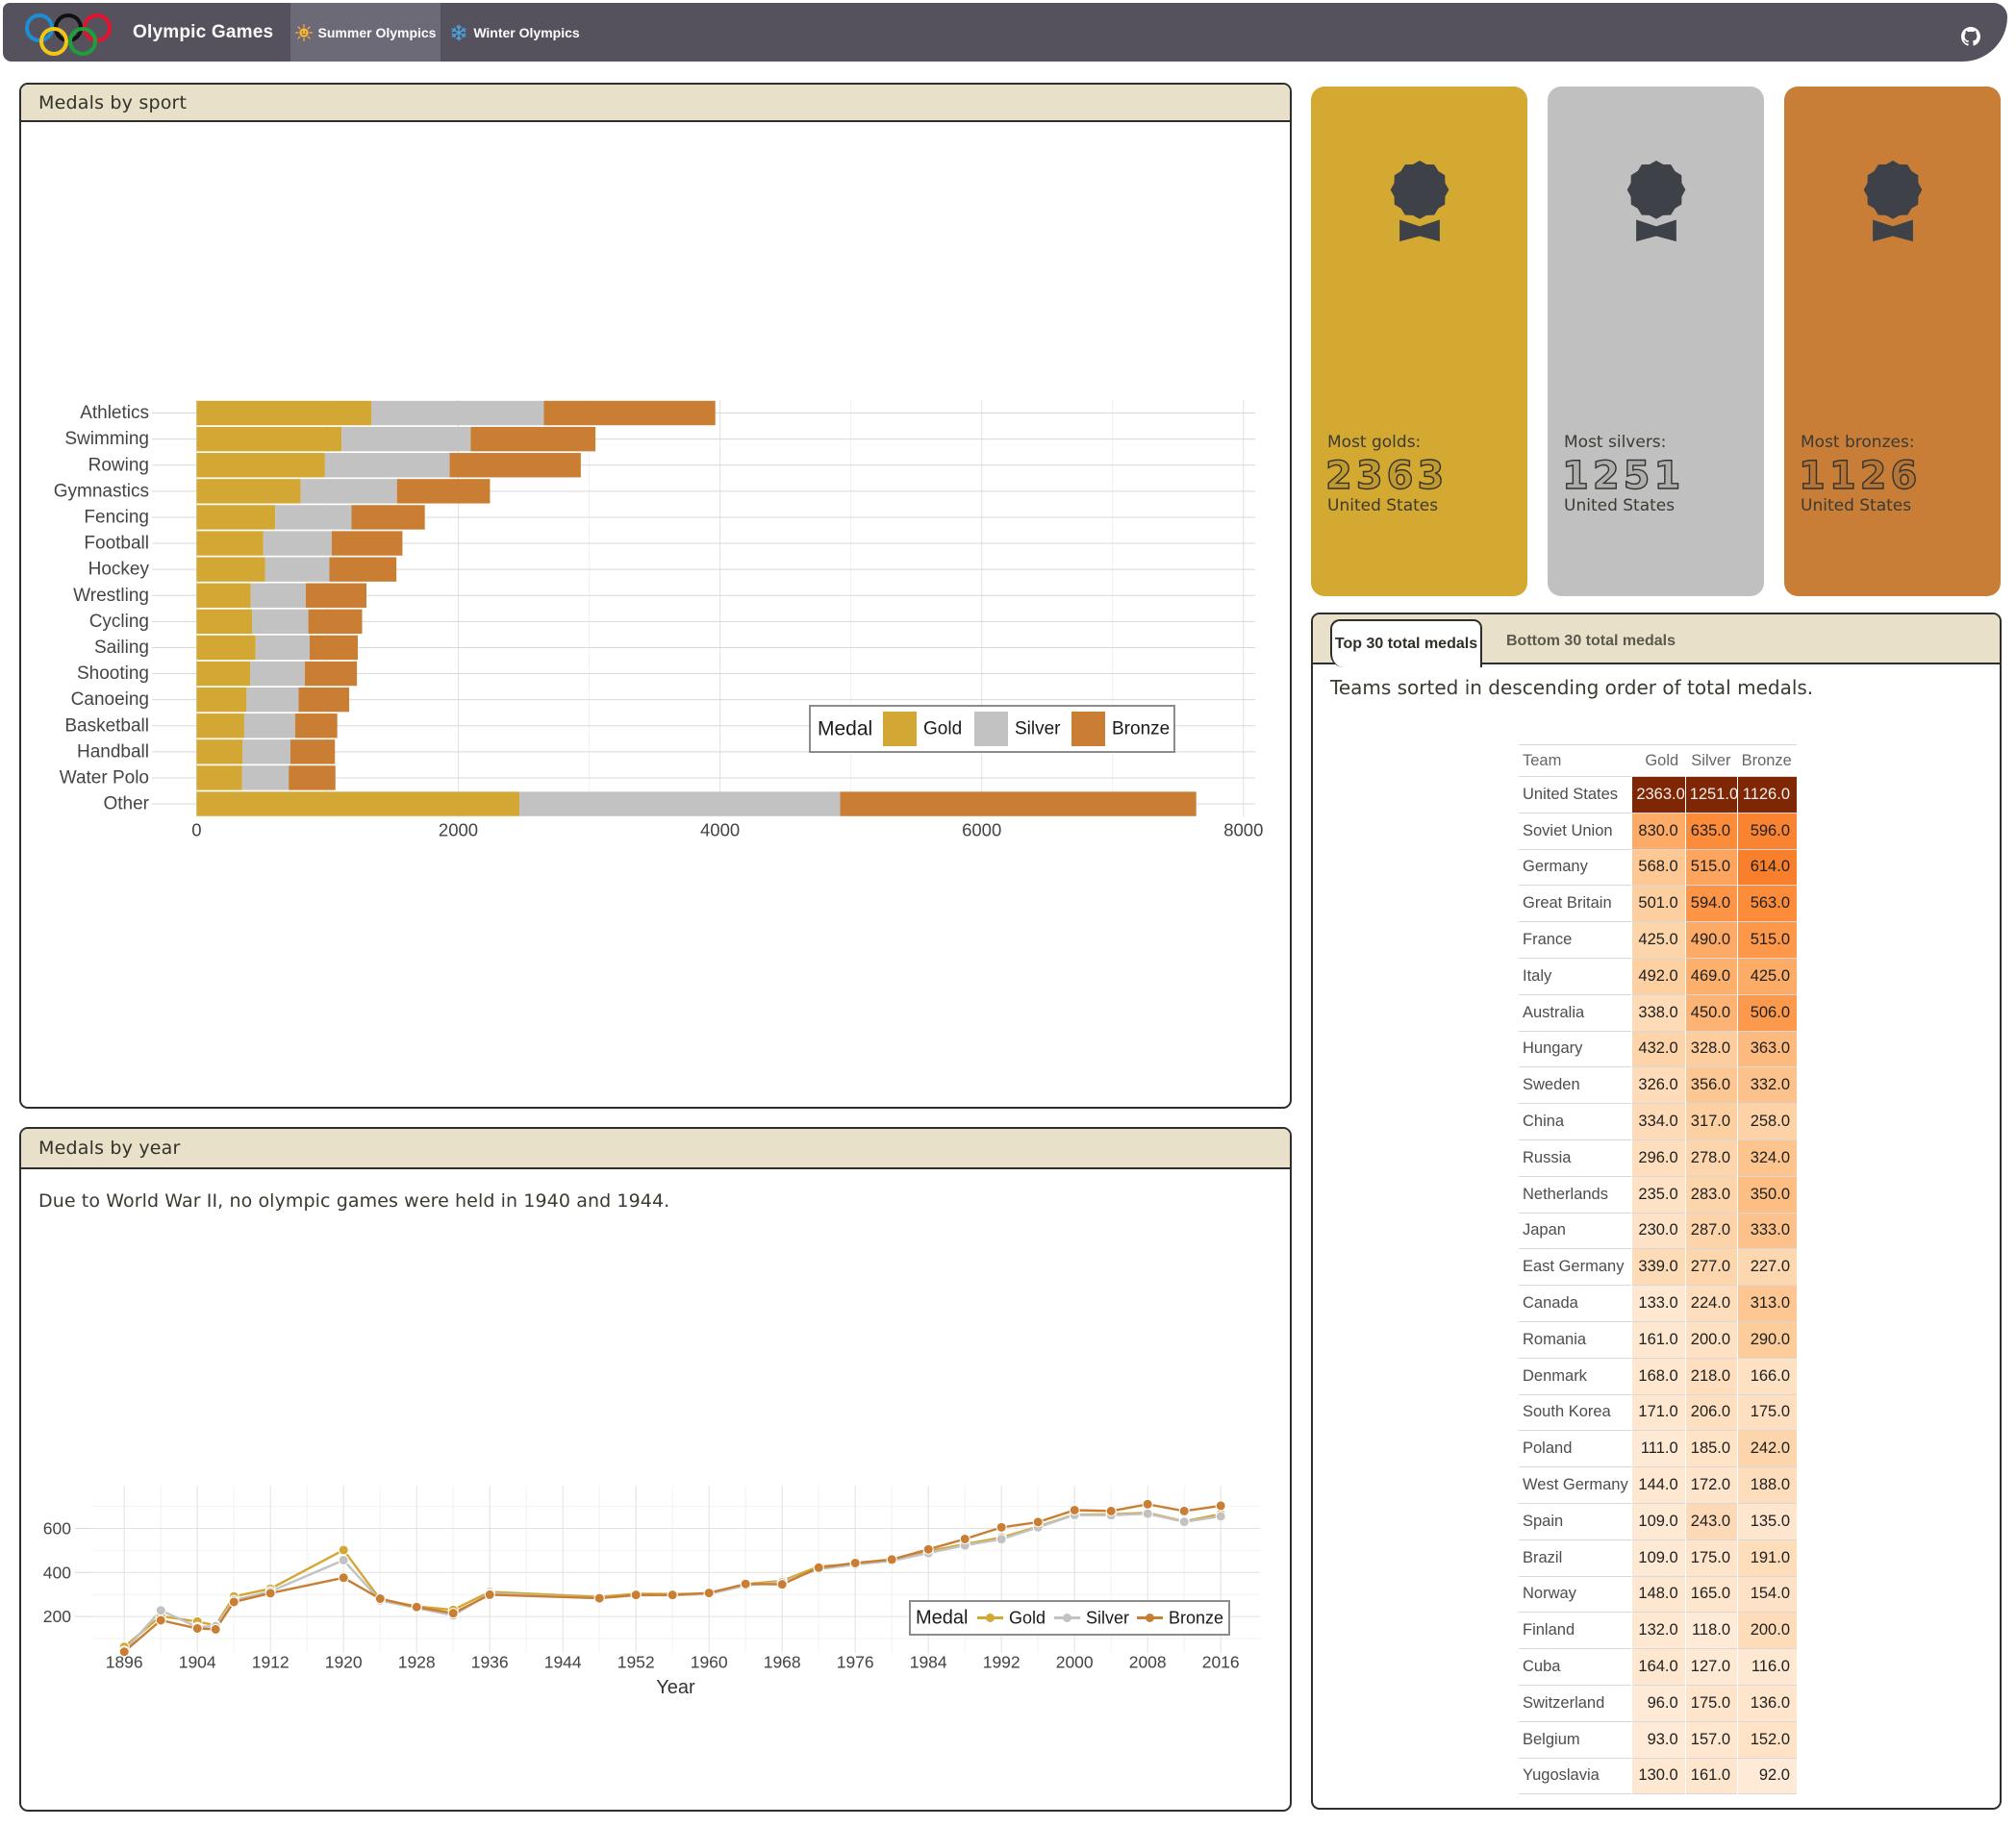  I want to click on table-row: Australia 338.0 450.0 506.0, so click(1658, 1013).